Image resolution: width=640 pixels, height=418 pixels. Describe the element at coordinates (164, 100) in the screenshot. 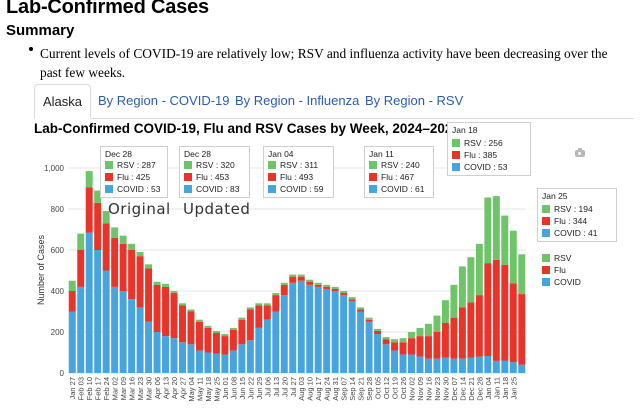

I see `tab-region-covid: By Region - COVID-19` at that location.